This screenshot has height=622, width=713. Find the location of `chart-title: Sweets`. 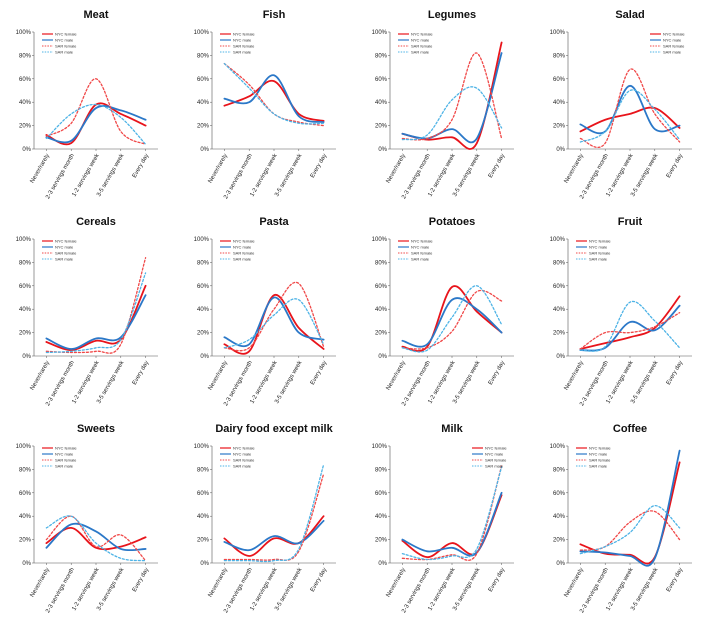

chart-title: Sweets is located at coordinates (96, 429).